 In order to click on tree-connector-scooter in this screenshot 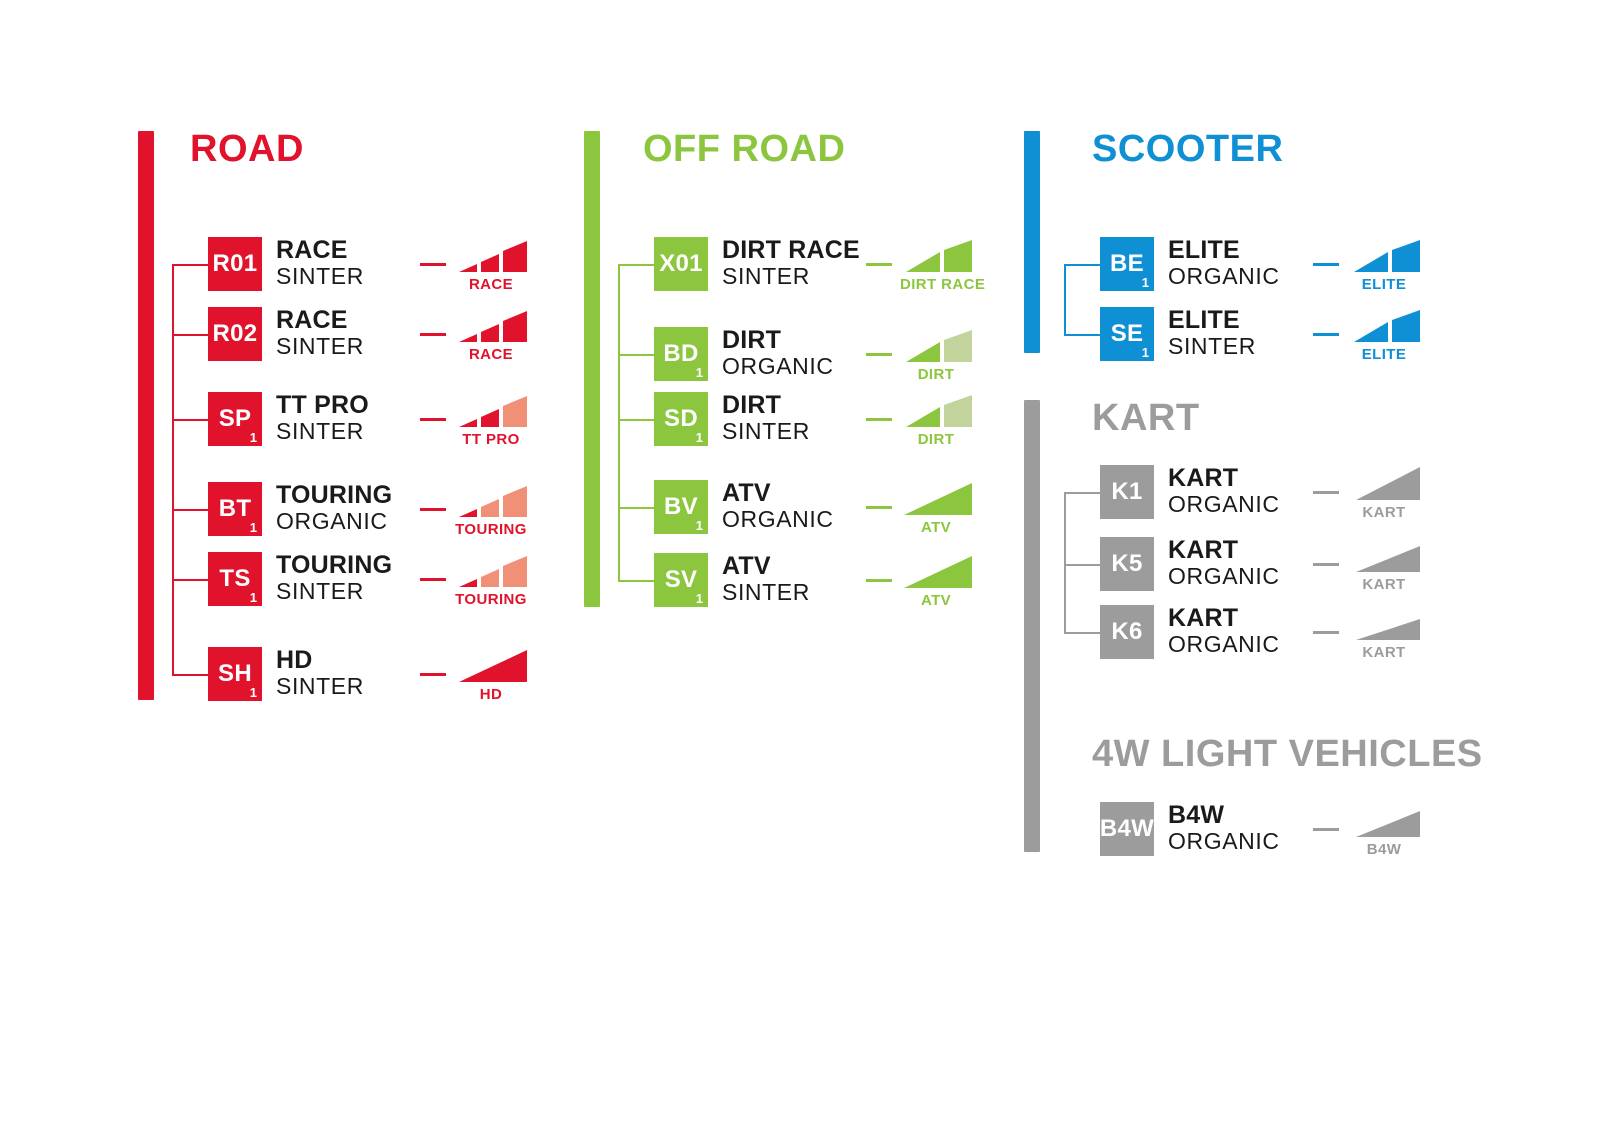, I will do `click(1084, 300)`.